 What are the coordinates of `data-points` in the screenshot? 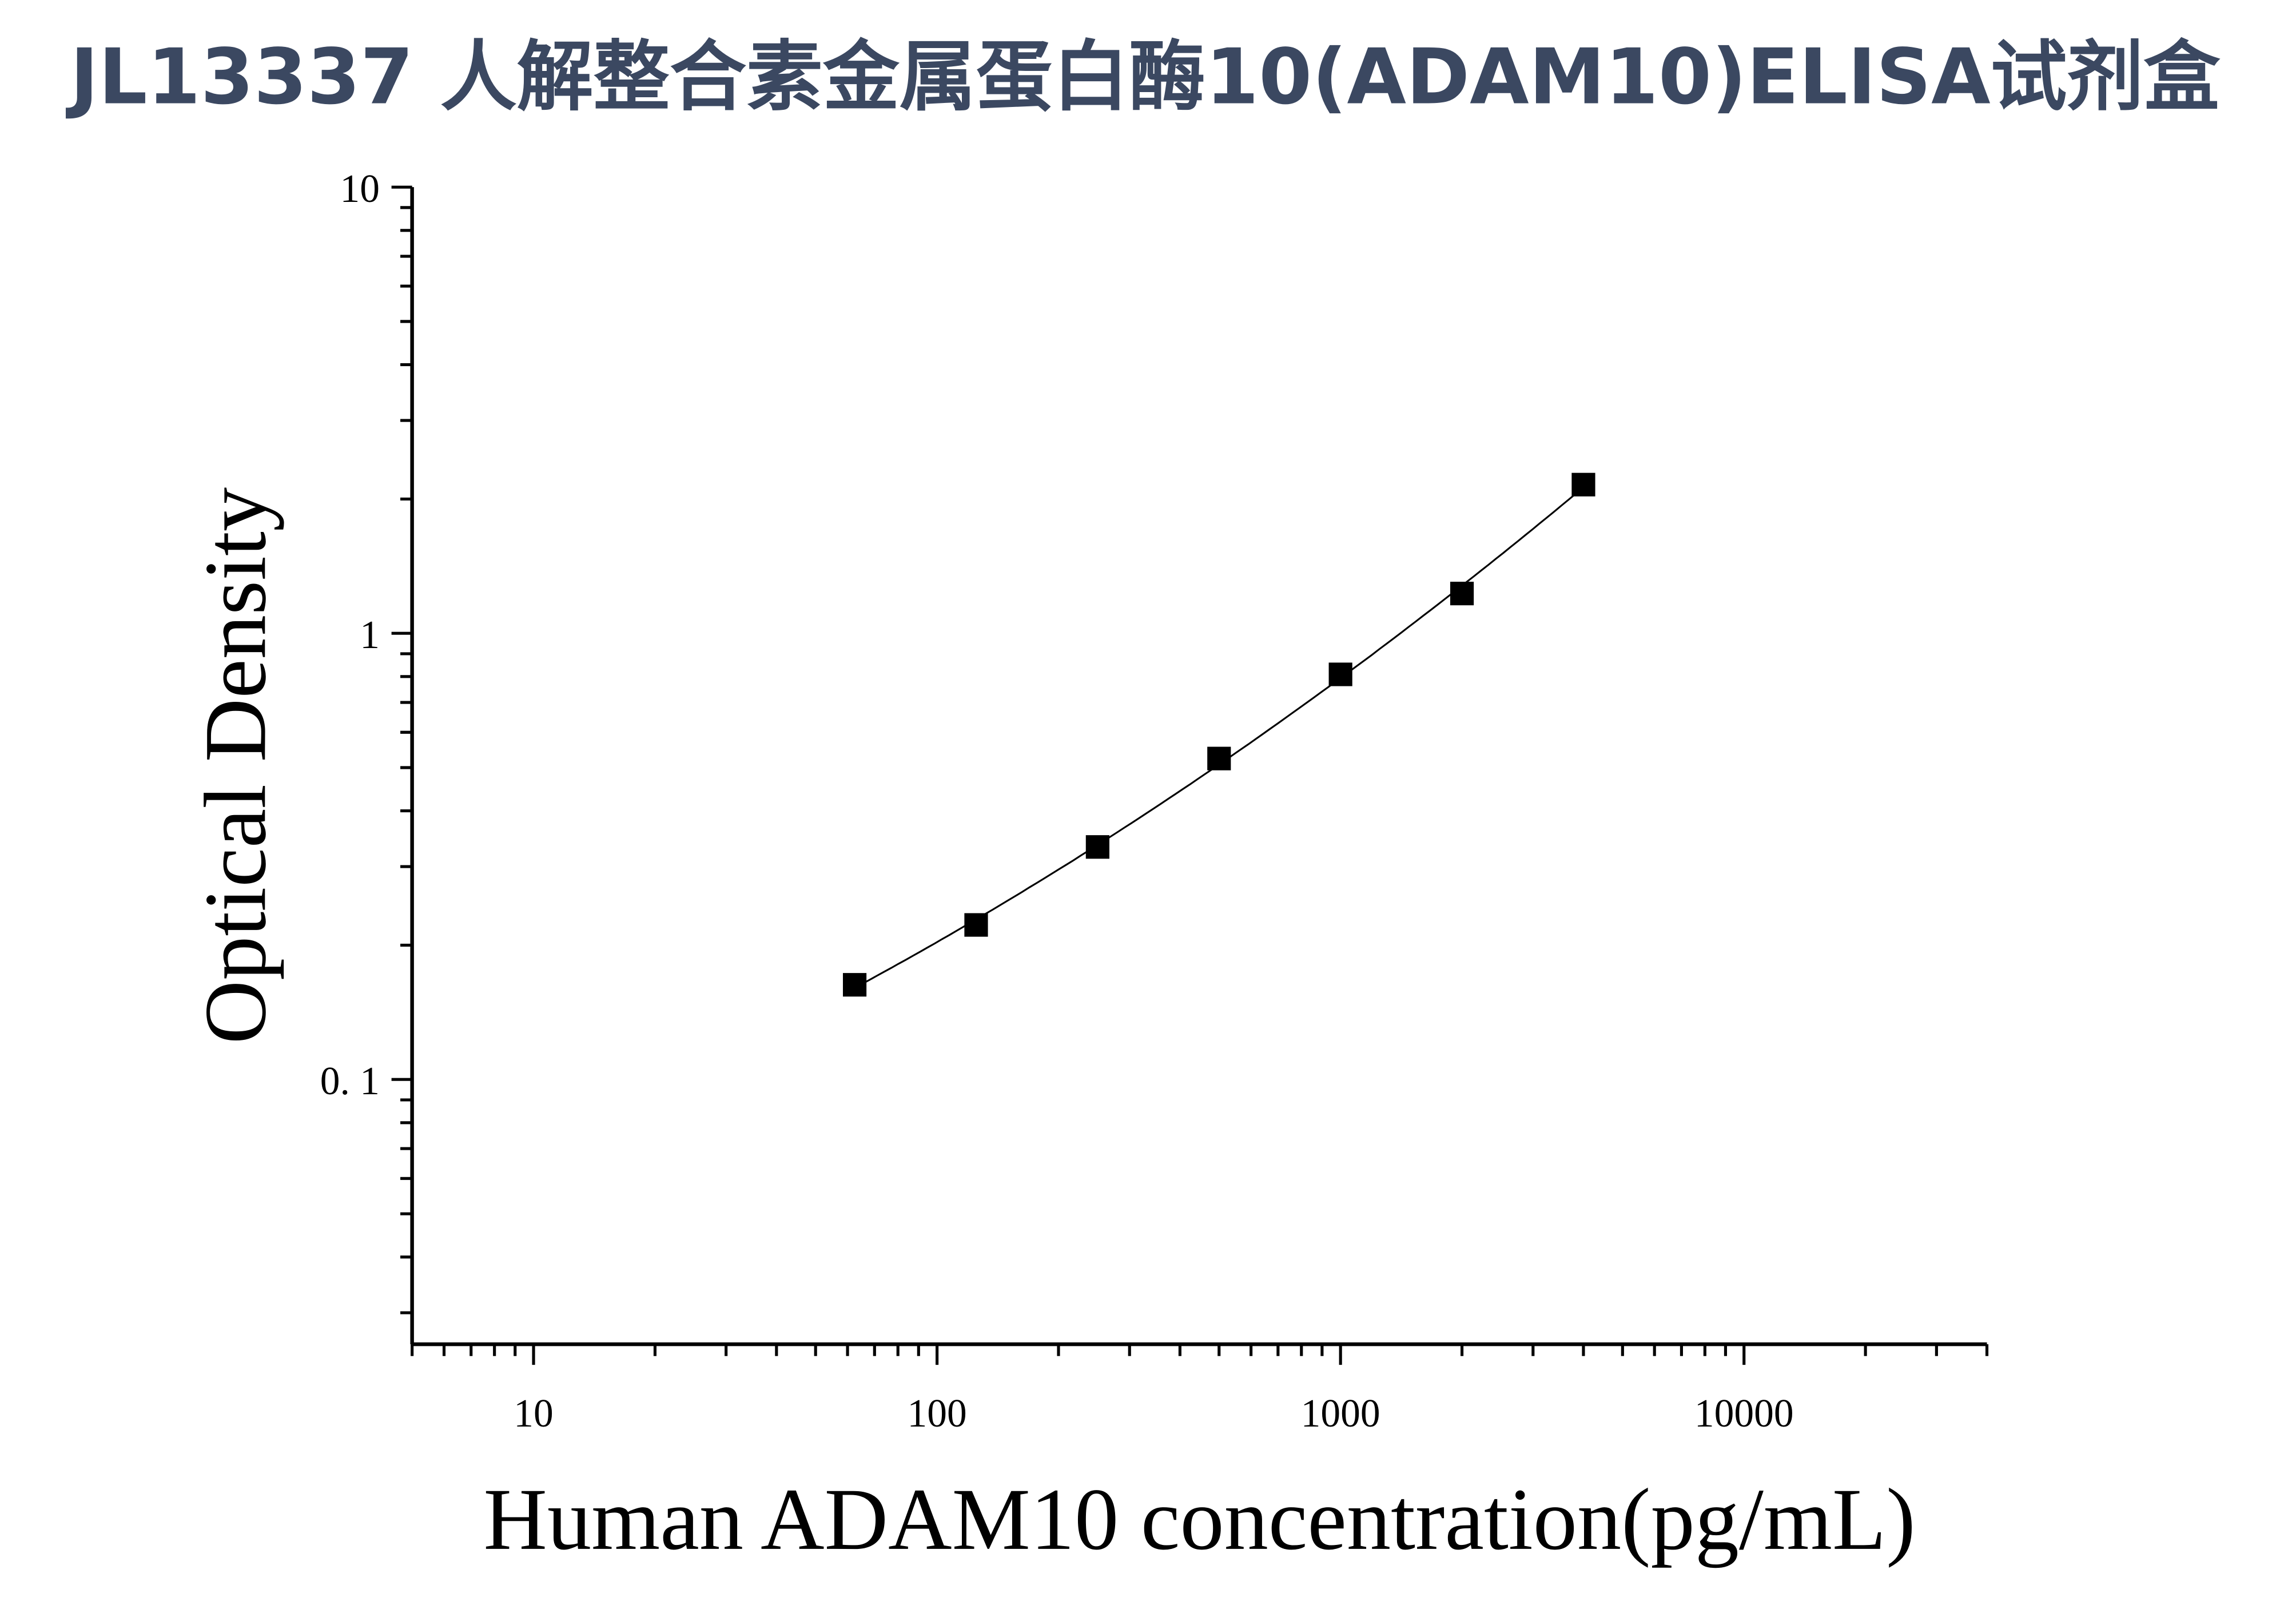 It's located at (1218, 734).